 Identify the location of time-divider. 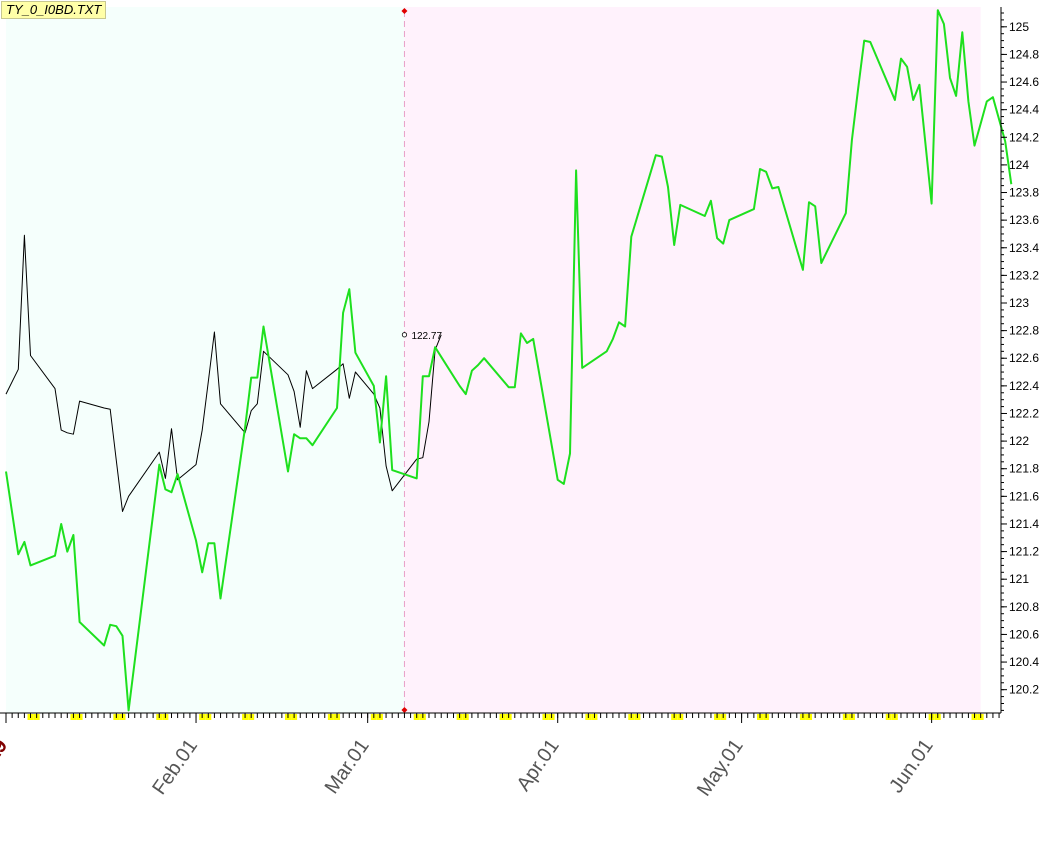
(404, 360).